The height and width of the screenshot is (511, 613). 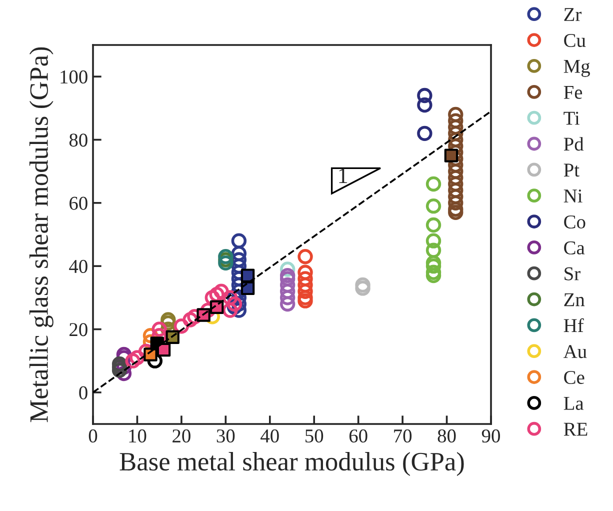 I want to click on y-tick-label: 100, so click(x=74, y=77).